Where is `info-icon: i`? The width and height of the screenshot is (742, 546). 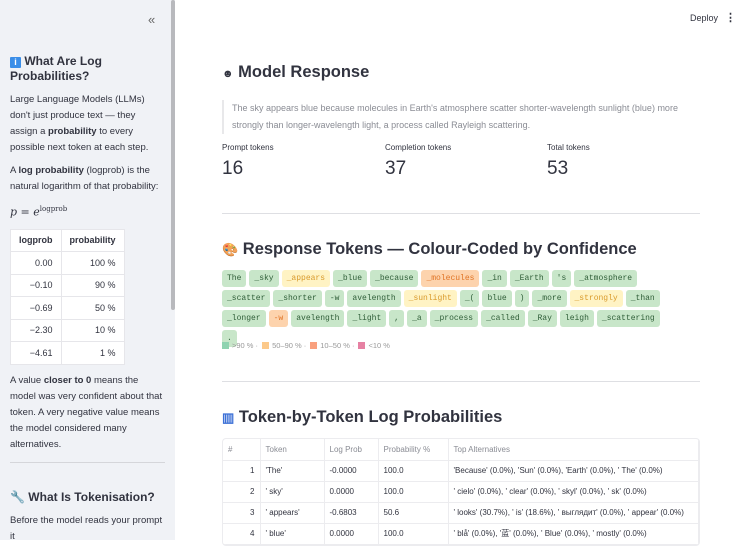 info-icon: i is located at coordinates (15, 62).